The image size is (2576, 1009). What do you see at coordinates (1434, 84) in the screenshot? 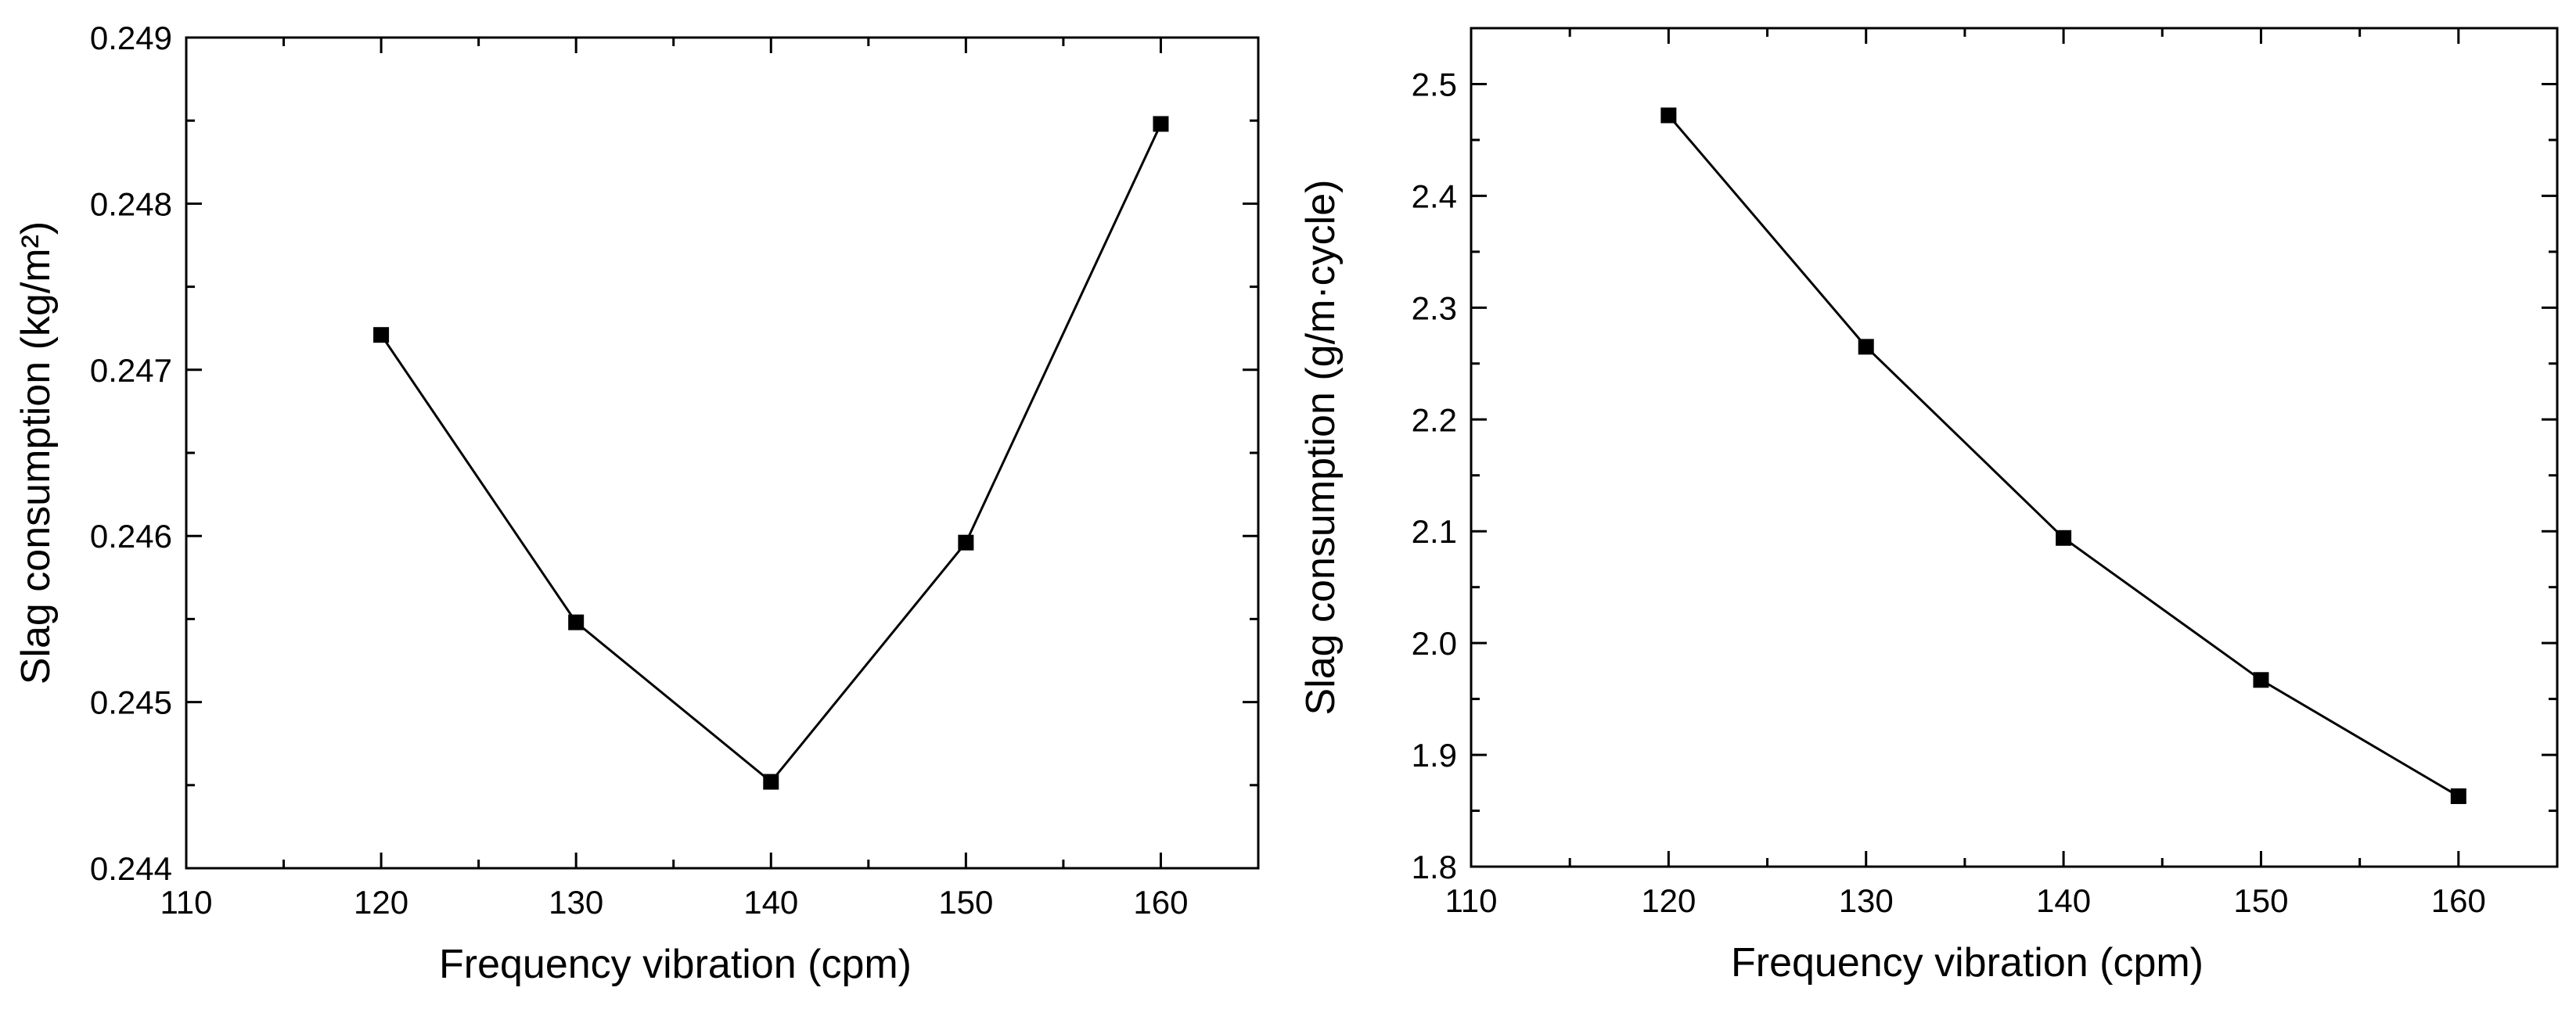
I see `right-y-tick-label: 2.5` at bounding box center [1434, 84].